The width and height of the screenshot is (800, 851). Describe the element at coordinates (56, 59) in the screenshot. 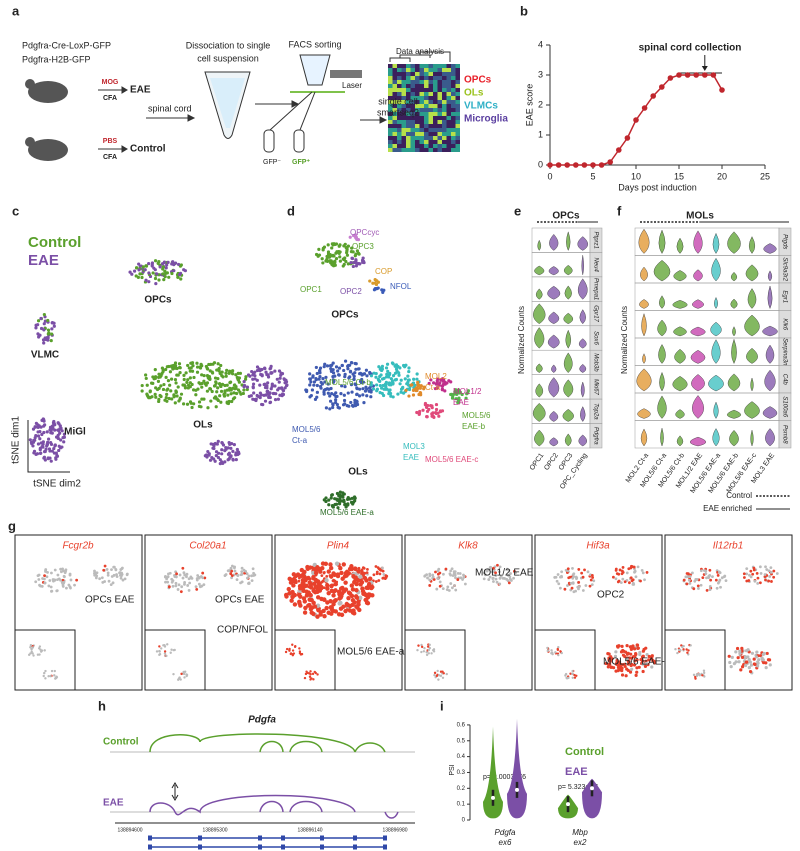

I see `mouse-line: Pdgfra-H2B-GFP` at that location.